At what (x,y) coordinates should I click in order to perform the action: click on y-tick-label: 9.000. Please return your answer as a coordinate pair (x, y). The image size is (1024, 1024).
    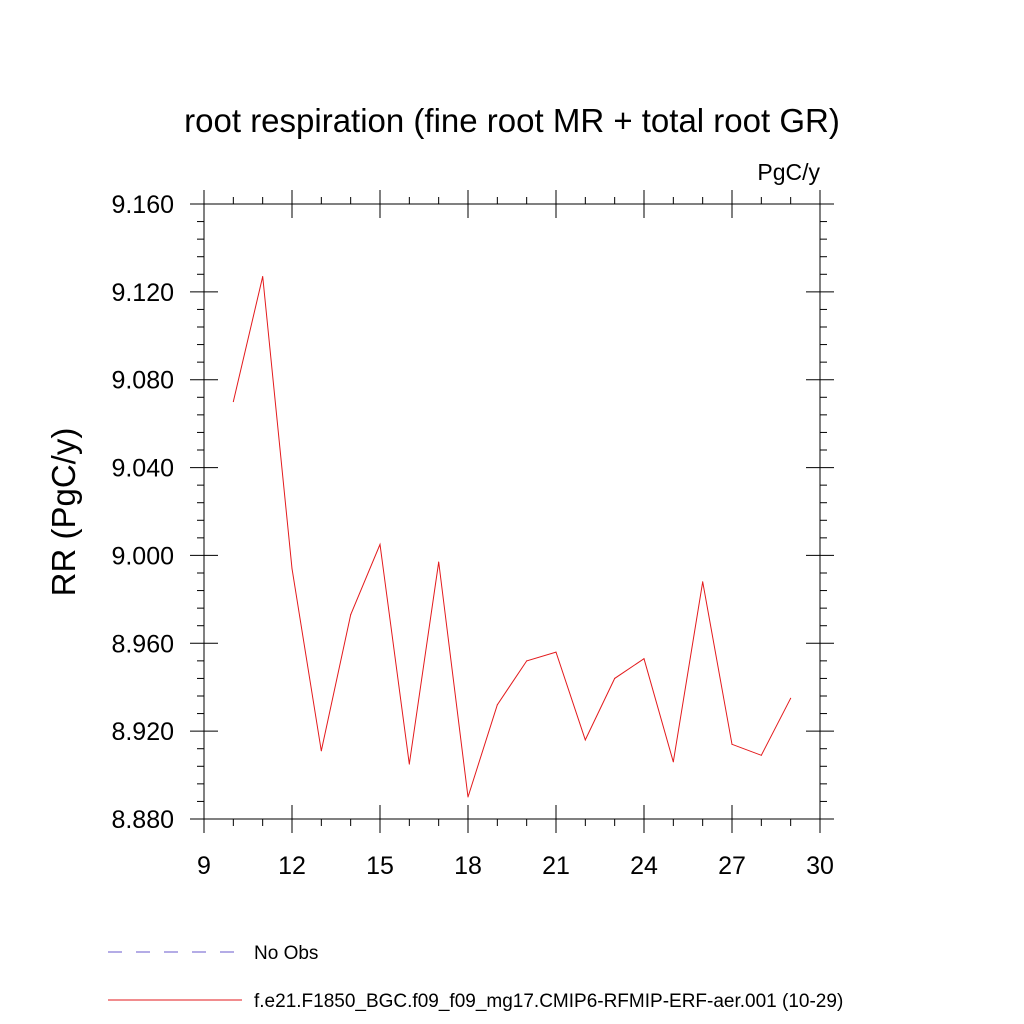
    Looking at the image, I should click on (142, 556).